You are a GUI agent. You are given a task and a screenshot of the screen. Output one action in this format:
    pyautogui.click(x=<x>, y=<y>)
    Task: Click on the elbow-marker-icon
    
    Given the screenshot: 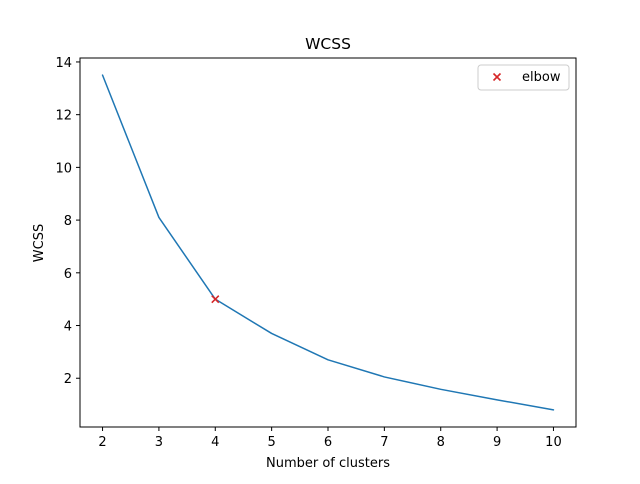 What is the action you would take?
    pyautogui.click(x=215, y=299)
    